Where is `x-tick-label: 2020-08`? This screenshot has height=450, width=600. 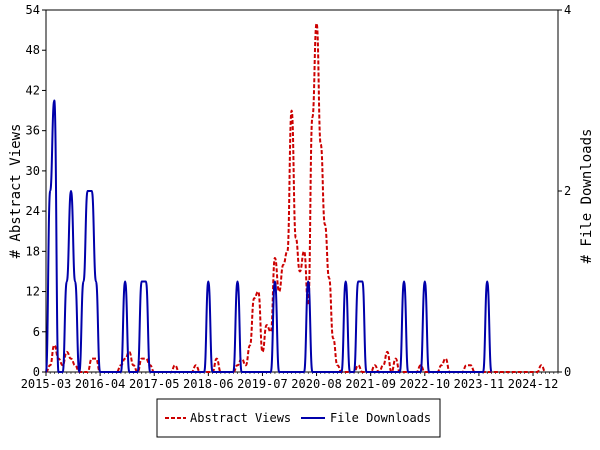
x-tick-label: 2020-08 is located at coordinates (316, 384).